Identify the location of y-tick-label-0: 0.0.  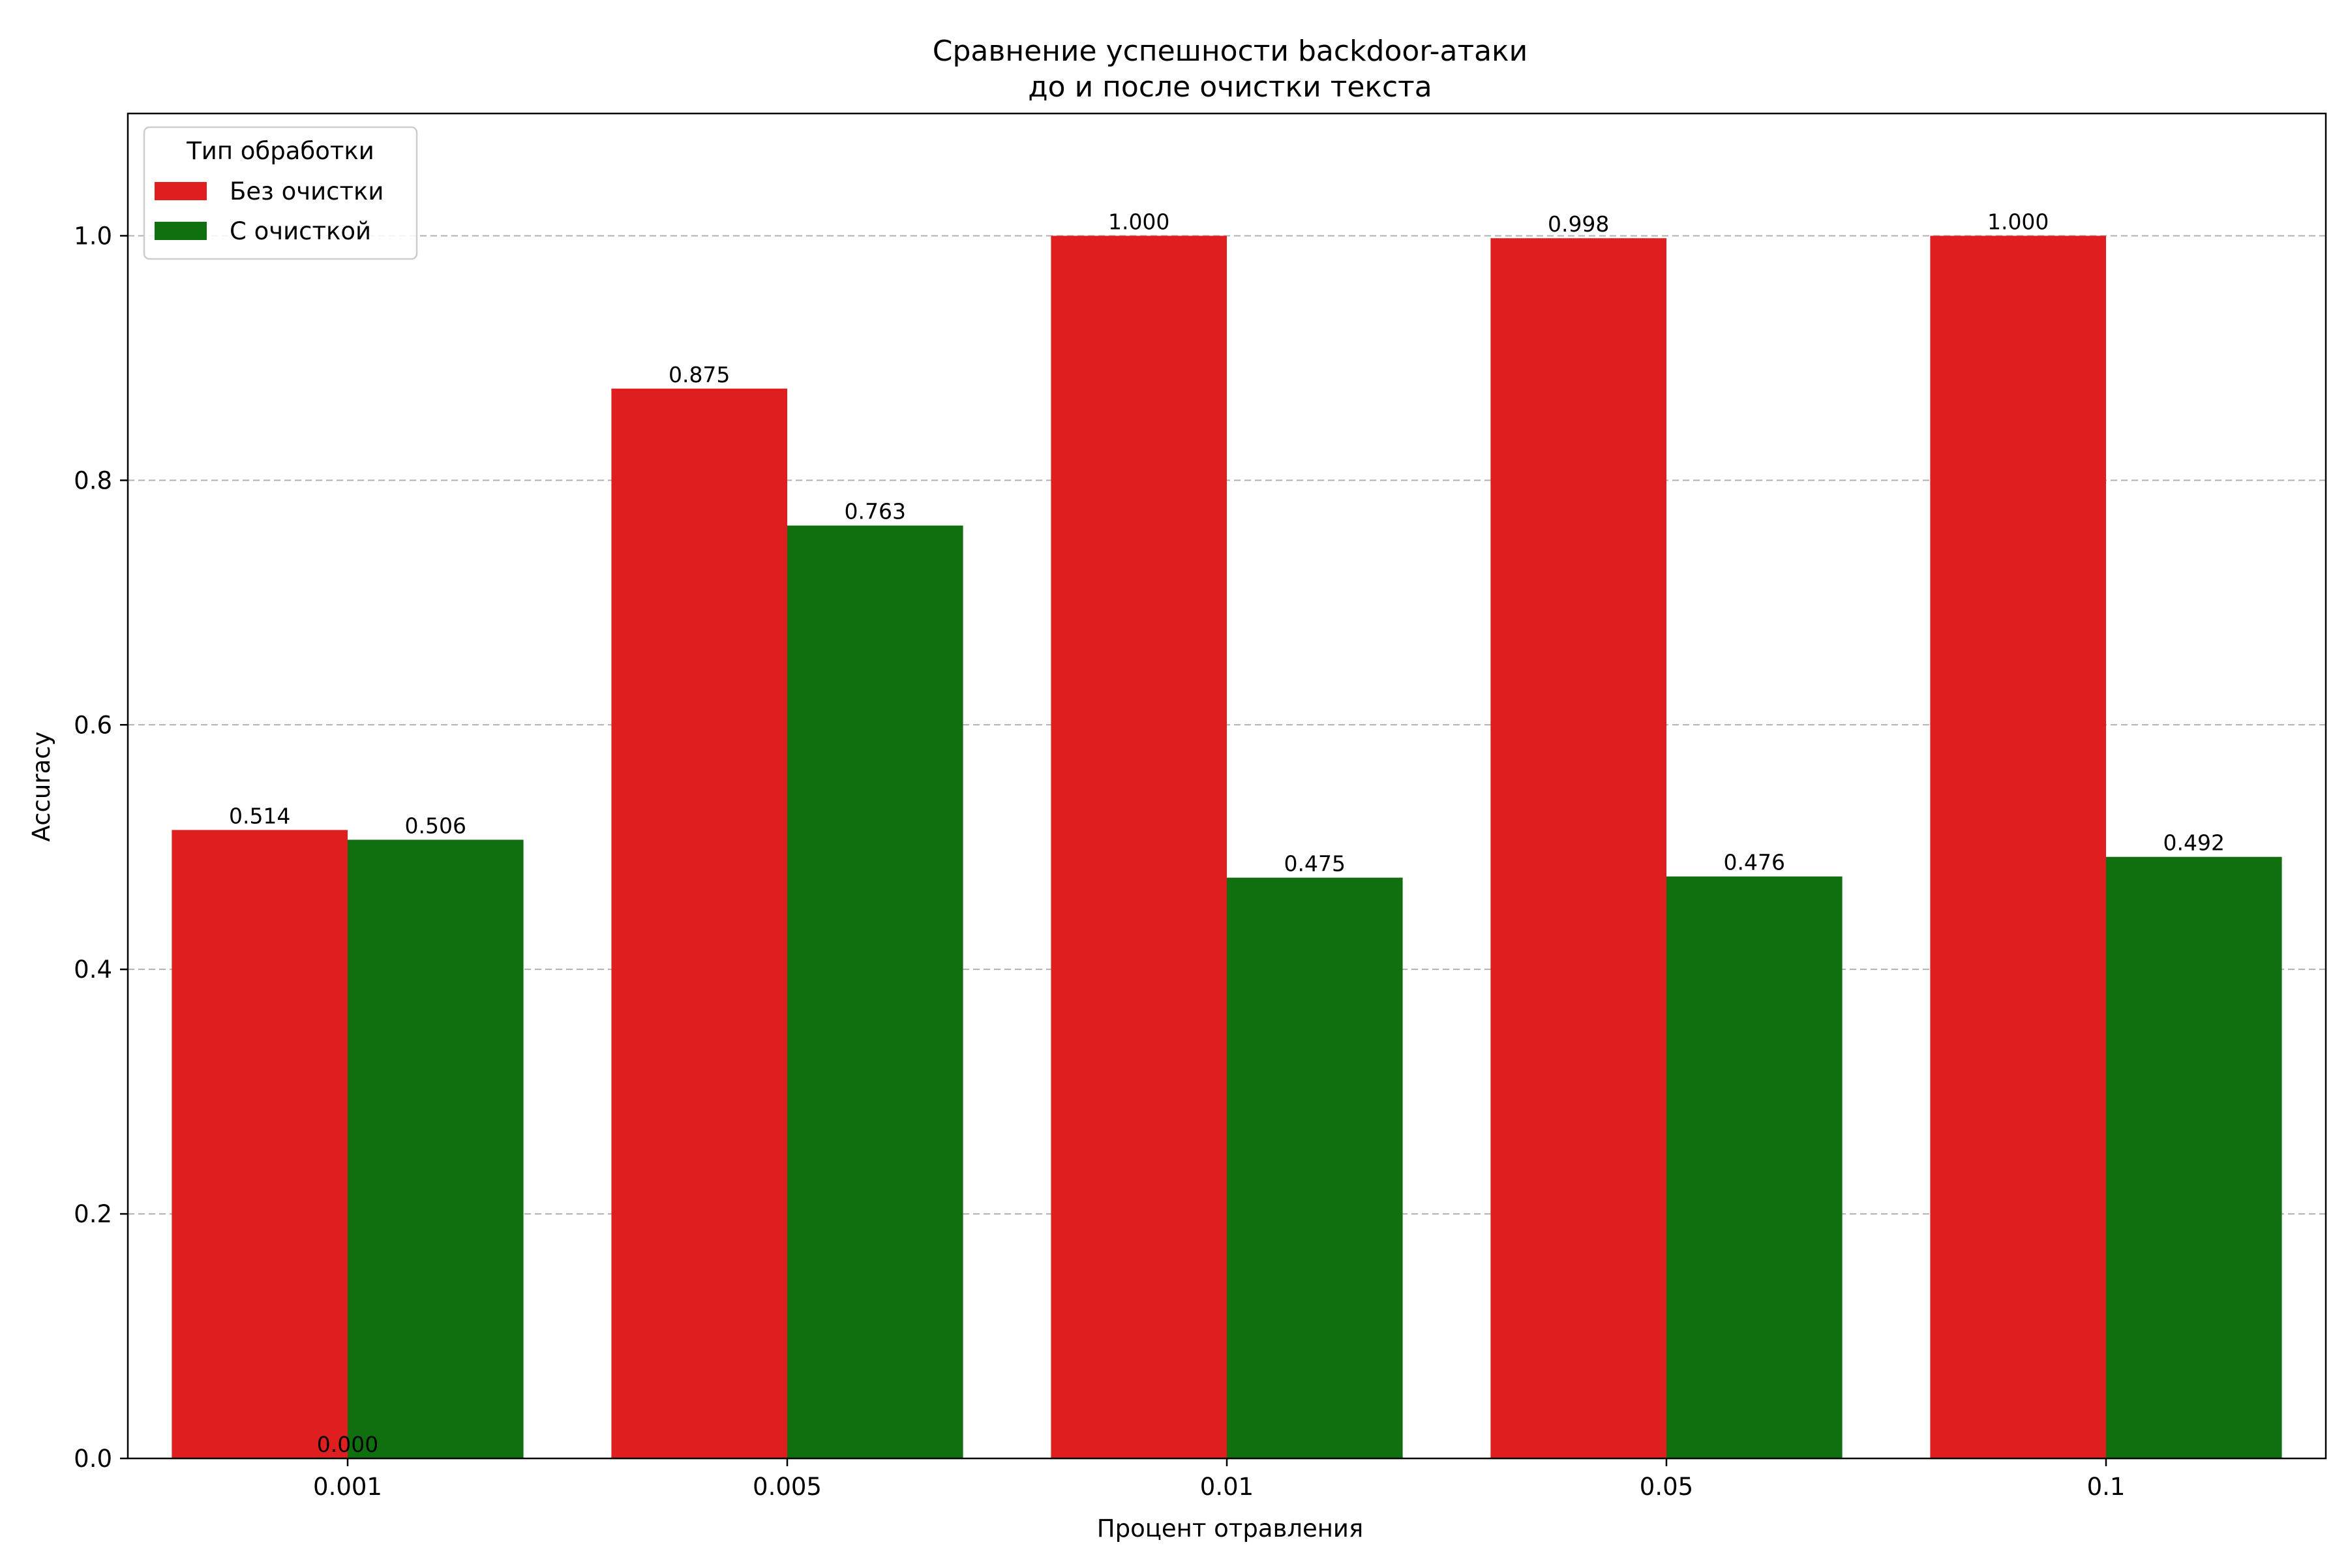
(93, 1459).